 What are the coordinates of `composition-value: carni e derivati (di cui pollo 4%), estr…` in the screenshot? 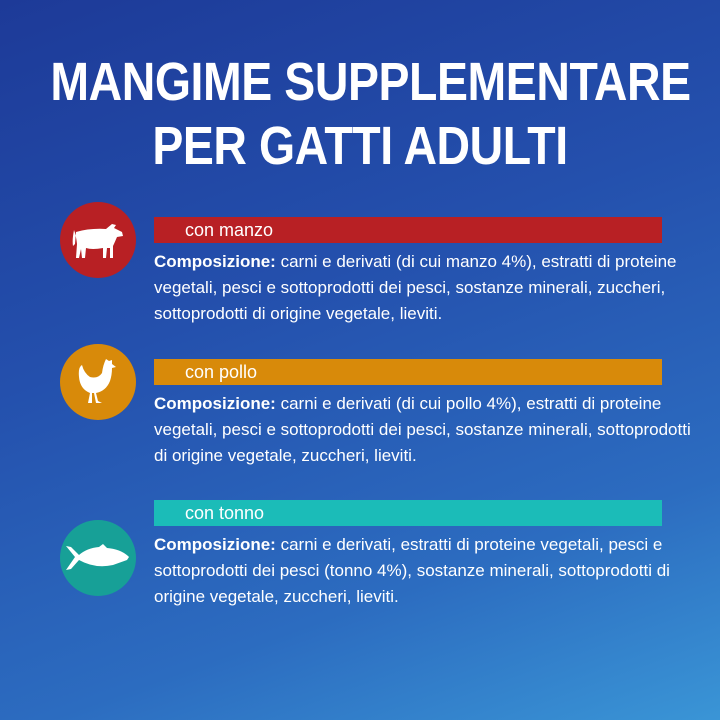 It's located at (422, 429).